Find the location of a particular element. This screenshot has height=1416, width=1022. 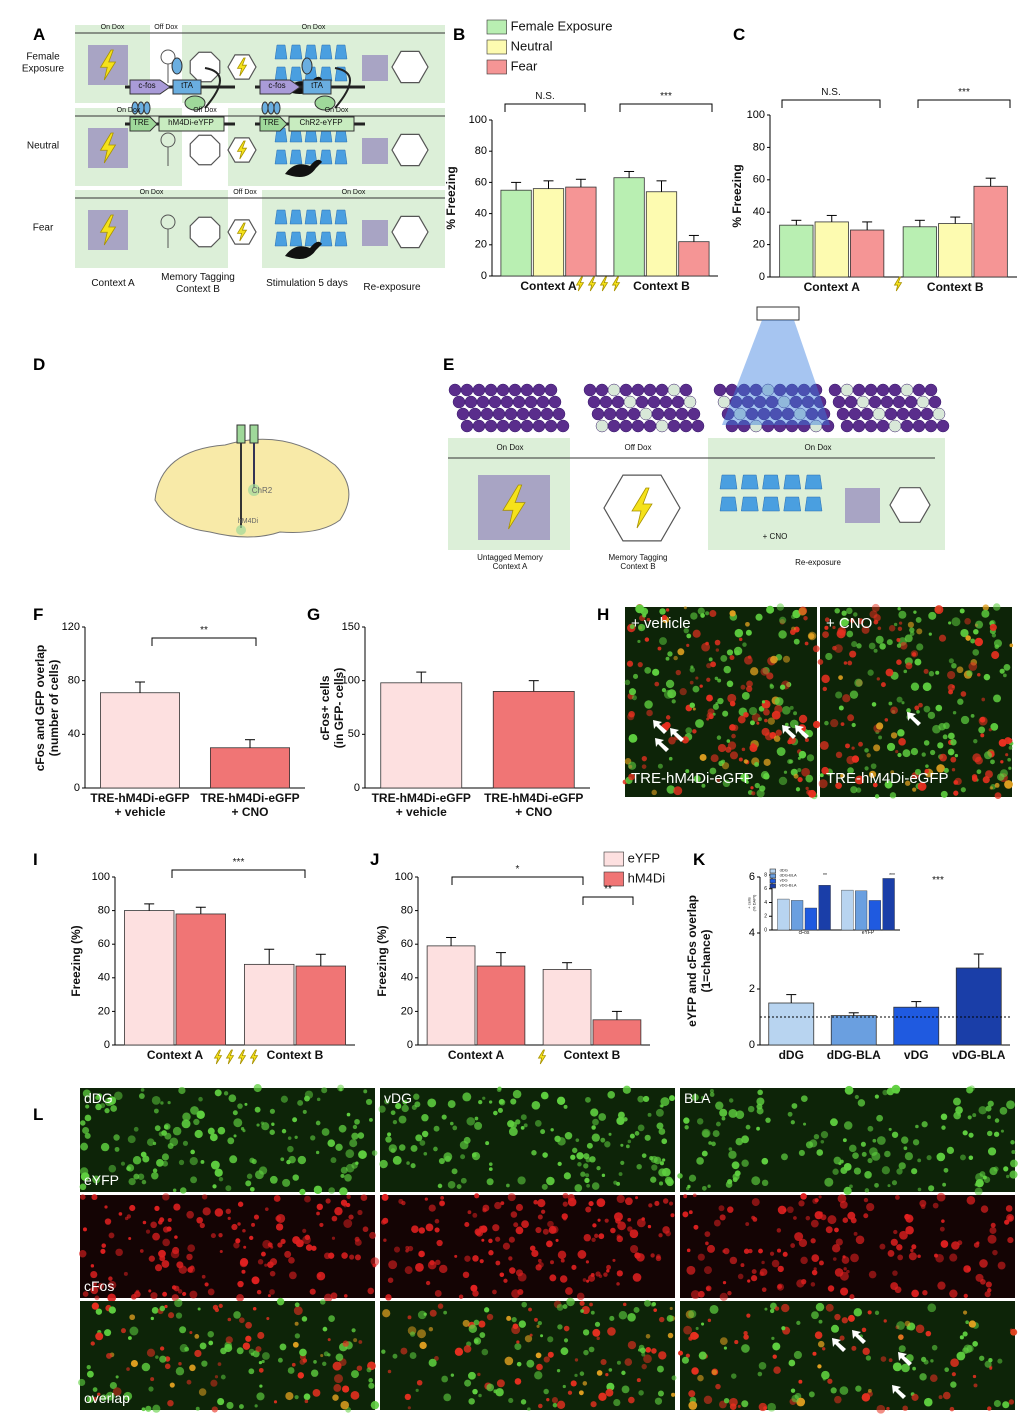

stimulation-light is located at coordinates (341, 157).